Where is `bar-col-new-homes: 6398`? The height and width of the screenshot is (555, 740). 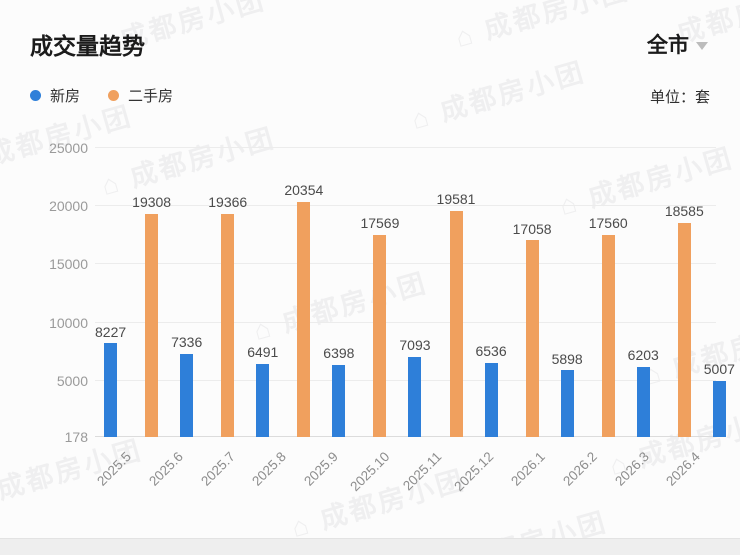 bar-col-new-homes: 6398 is located at coordinates (338, 391).